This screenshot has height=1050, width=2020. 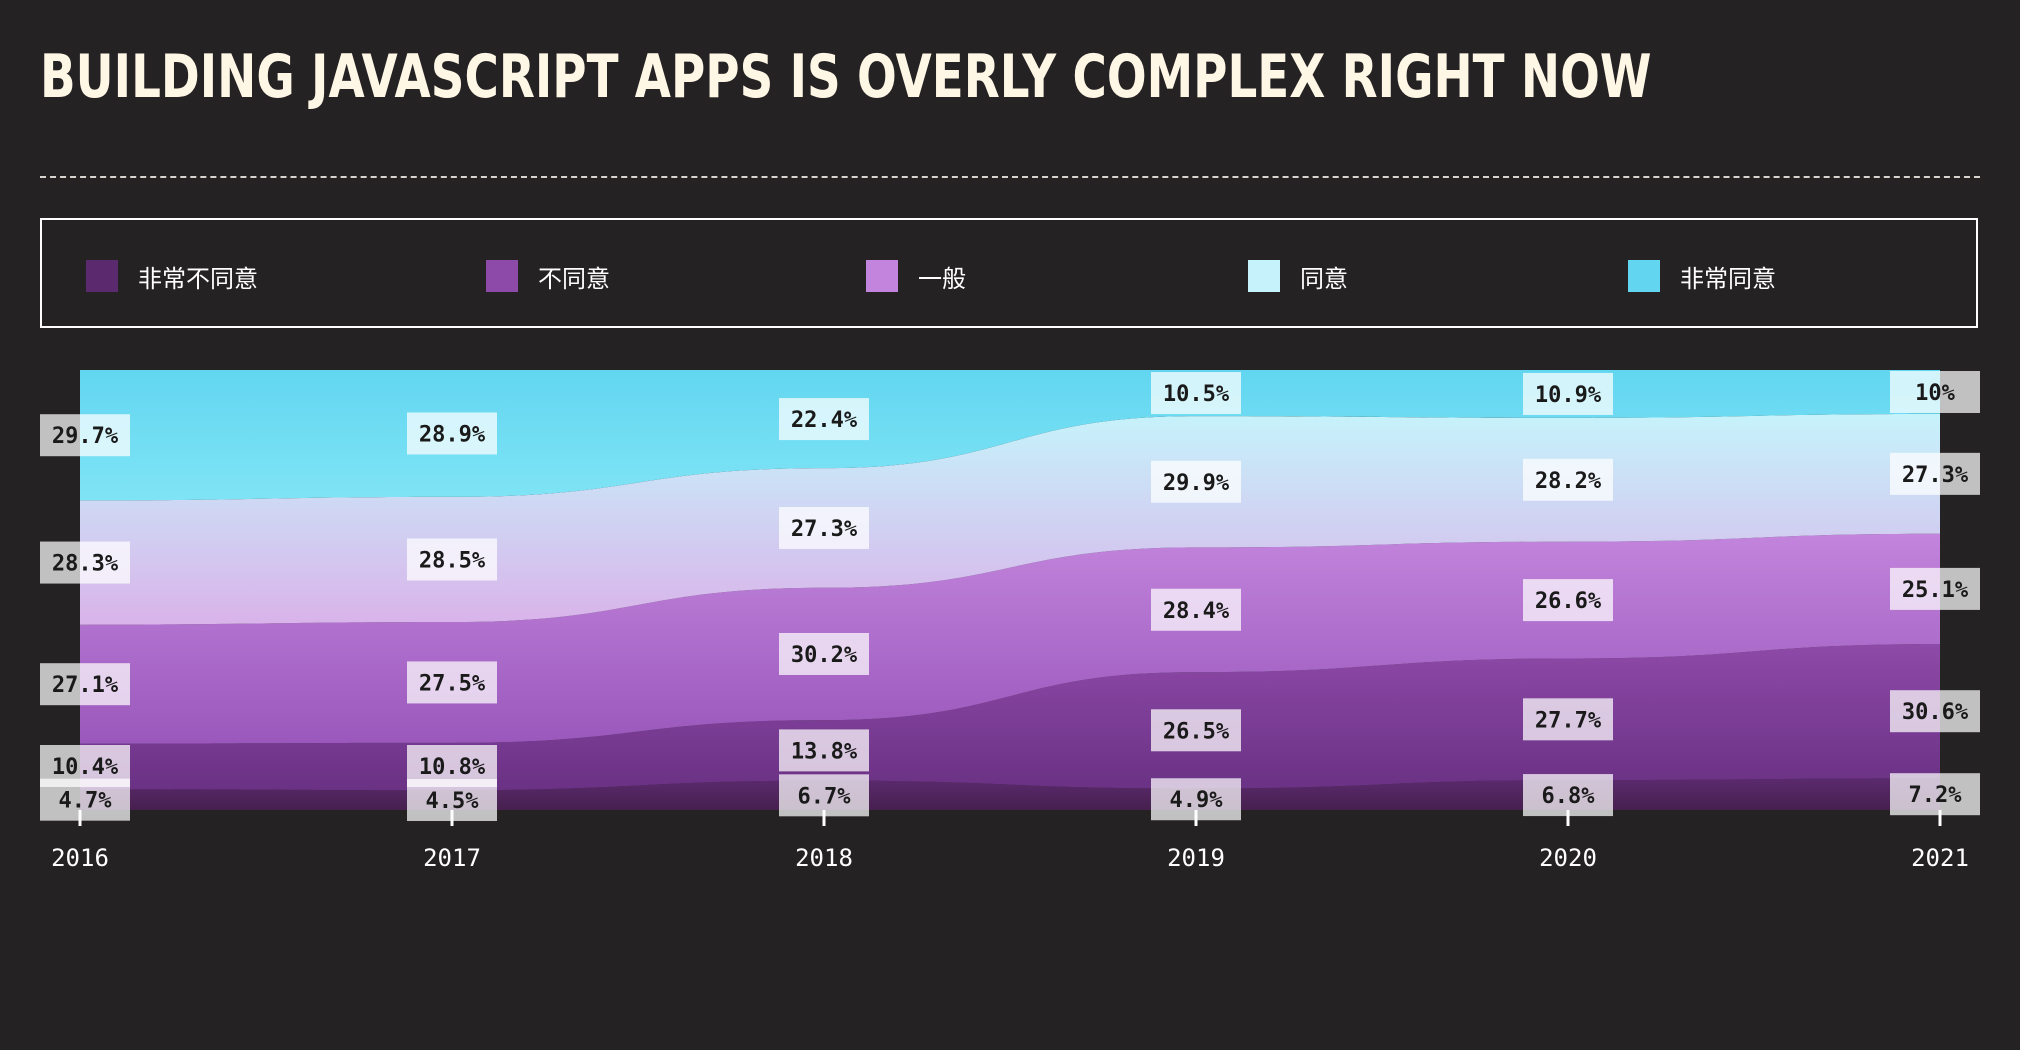 What do you see at coordinates (916, 276) in the screenshot?
I see `legend-item-neutral: 一般` at bounding box center [916, 276].